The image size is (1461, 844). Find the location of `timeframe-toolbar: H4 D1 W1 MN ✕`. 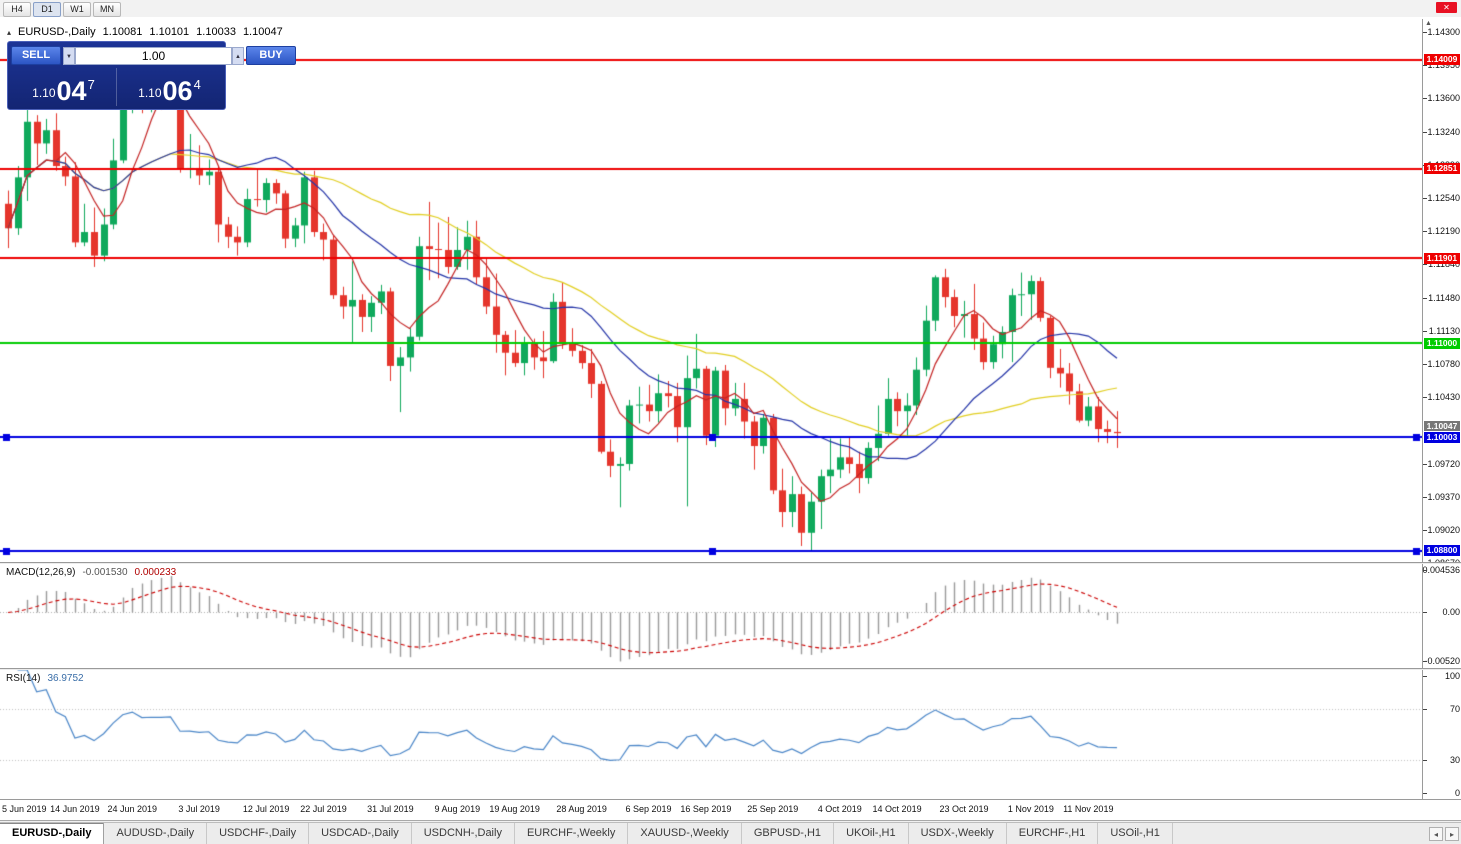

timeframe-toolbar: H4 D1 W1 MN ✕ is located at coordinates (730, 9).